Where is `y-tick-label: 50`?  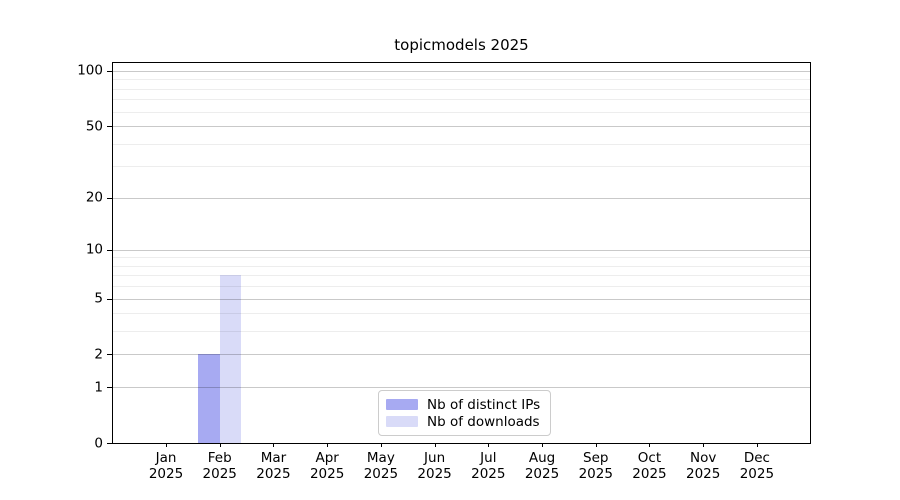
y-tick-label: 50 is located at coordinates (94, 125).